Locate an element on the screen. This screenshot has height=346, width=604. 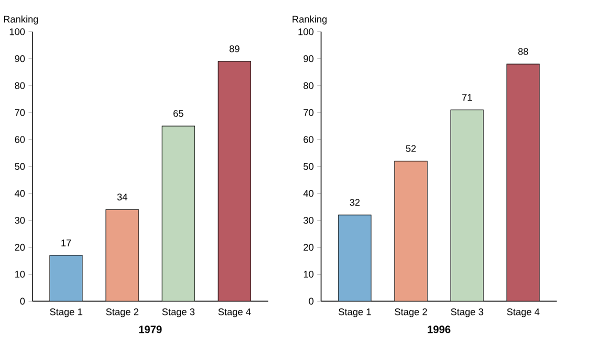
data-label: 52 is located at coordinates (411, 148).